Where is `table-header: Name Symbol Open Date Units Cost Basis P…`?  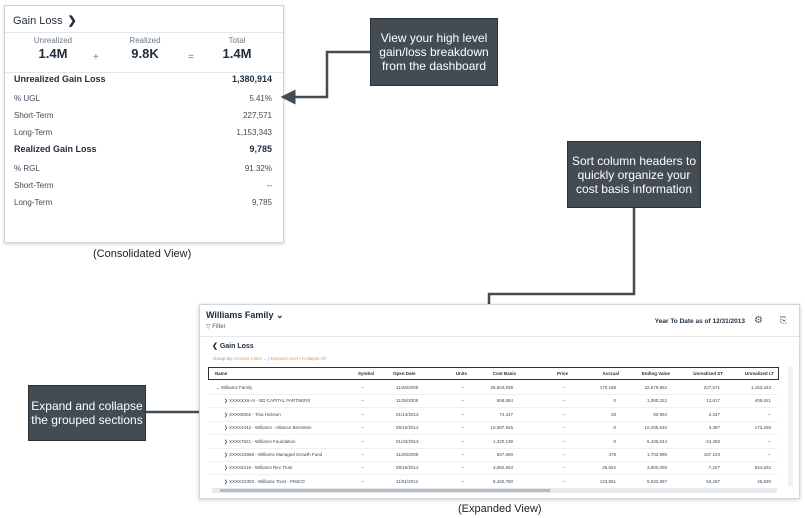 table-header: Name Symbol Open Date Units Cost Basis P… is located at coordinates (493, 373).